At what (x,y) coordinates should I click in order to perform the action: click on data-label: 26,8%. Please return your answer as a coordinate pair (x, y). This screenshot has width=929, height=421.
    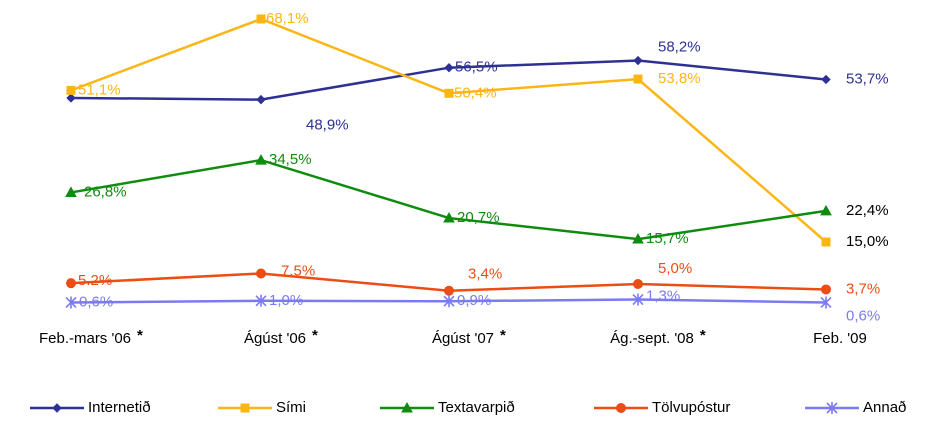
    Looking at the image, I should click on (105, 191).